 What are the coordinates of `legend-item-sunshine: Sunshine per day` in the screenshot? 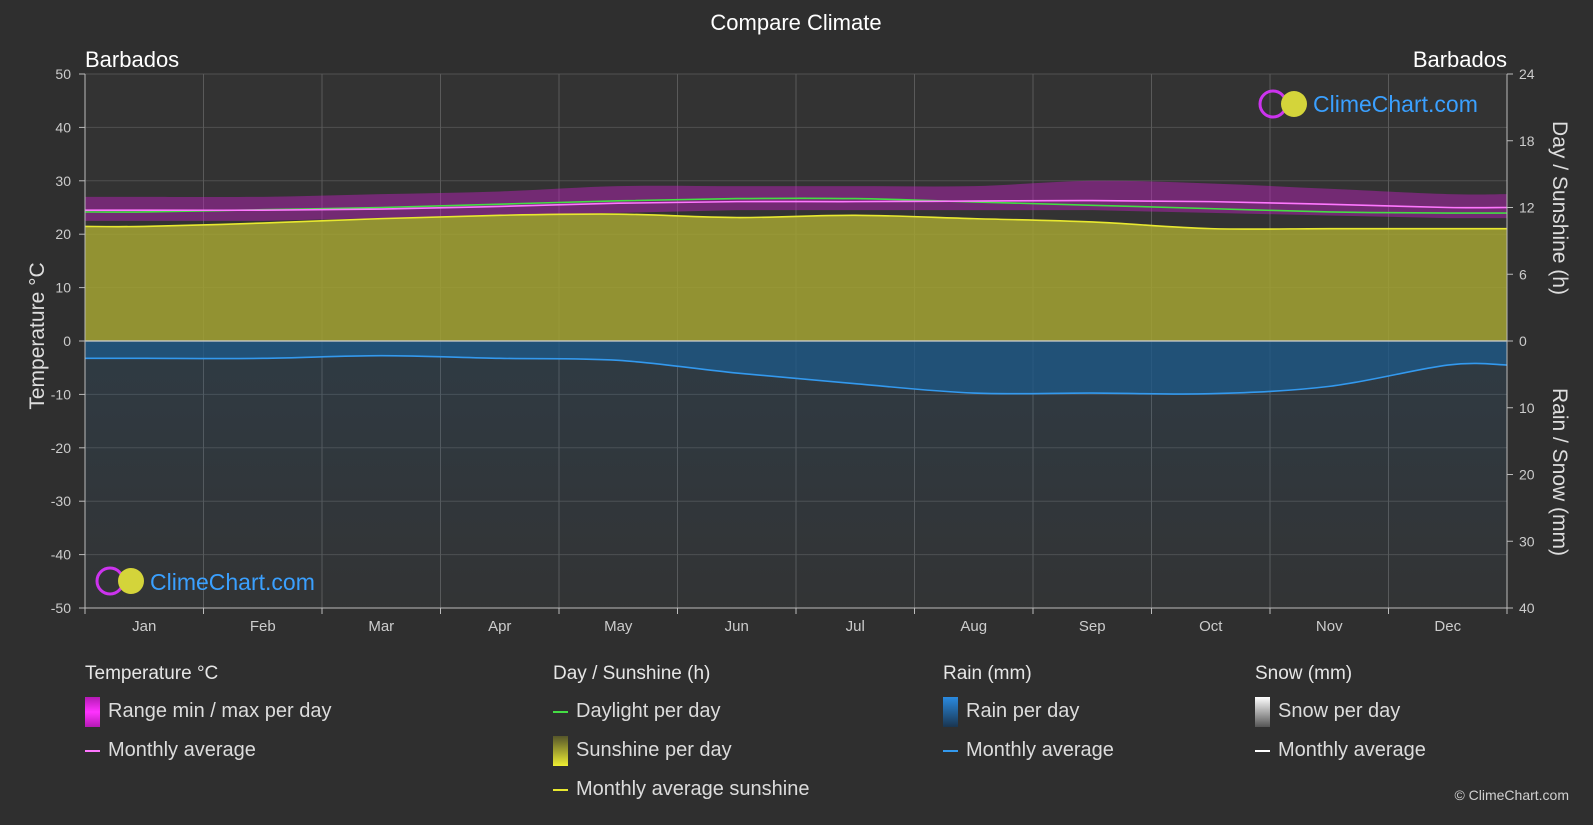 It's located at (681, 750).